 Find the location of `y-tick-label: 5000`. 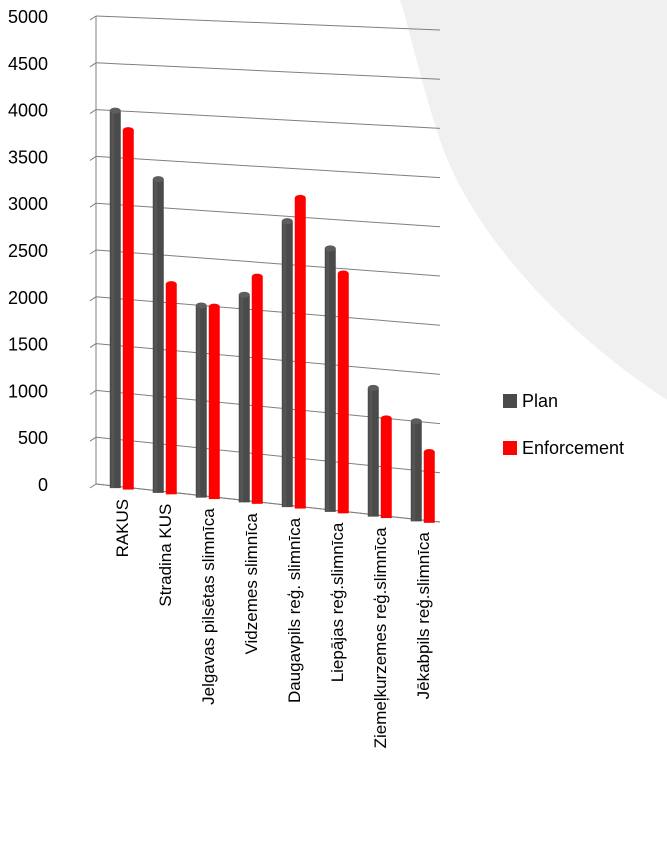

y-tick-label: 5000 is located at coordinates (28, 17).